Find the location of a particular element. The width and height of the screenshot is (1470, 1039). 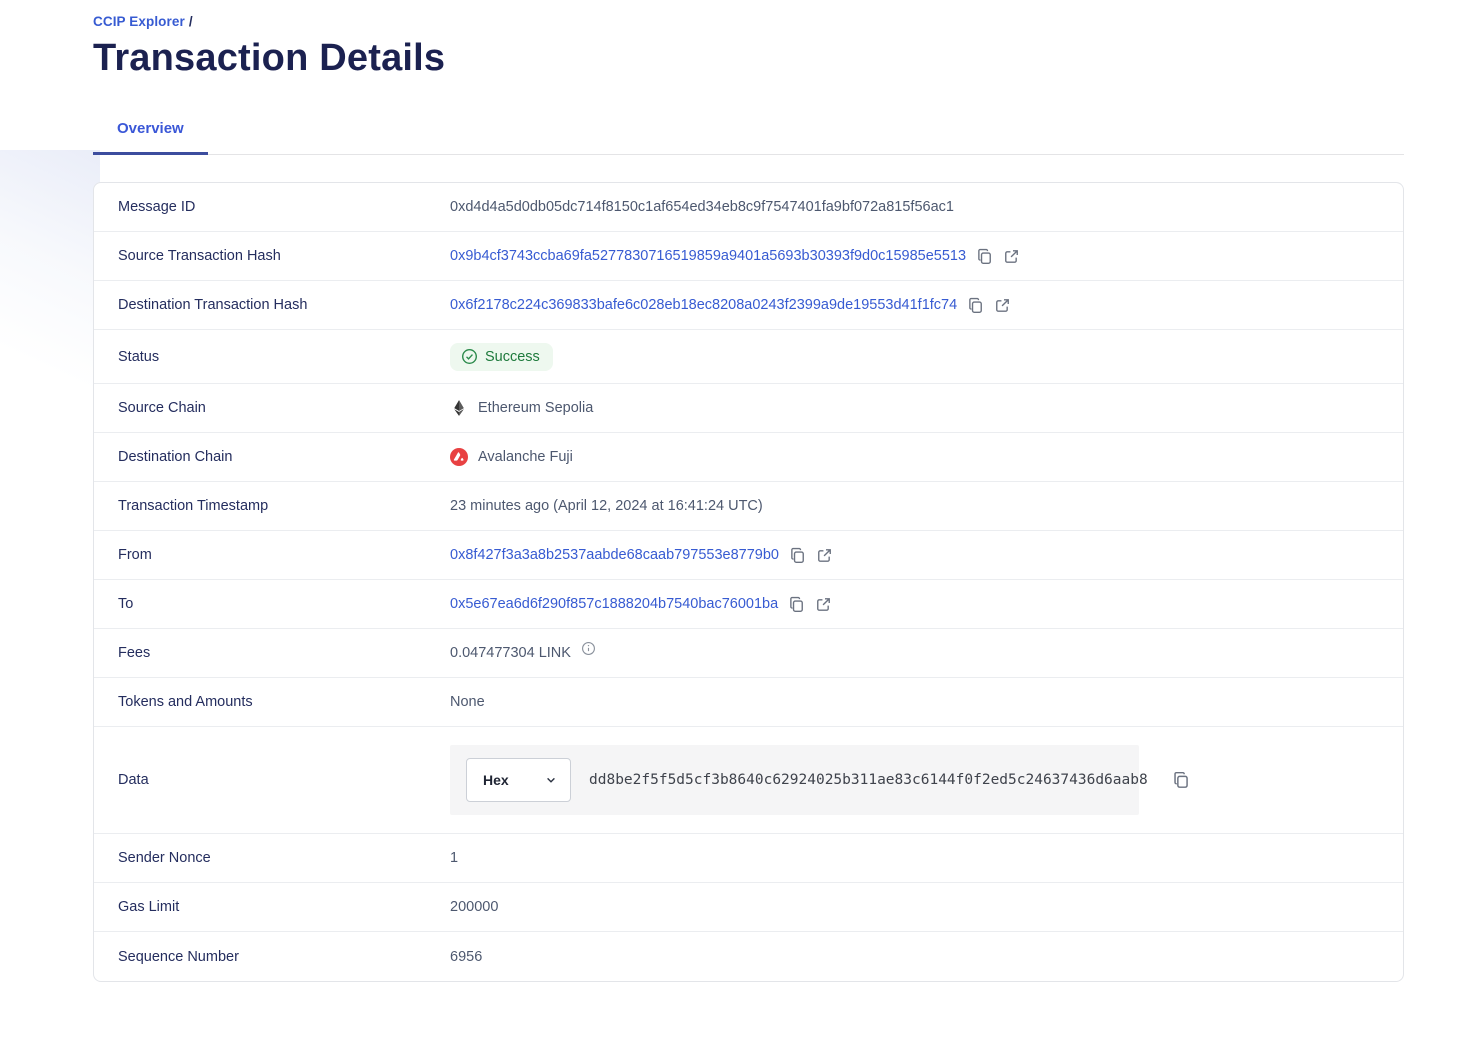

row-destination-chain: Destination Chain Avalanche Fuji is located at coordinates (748, 457).